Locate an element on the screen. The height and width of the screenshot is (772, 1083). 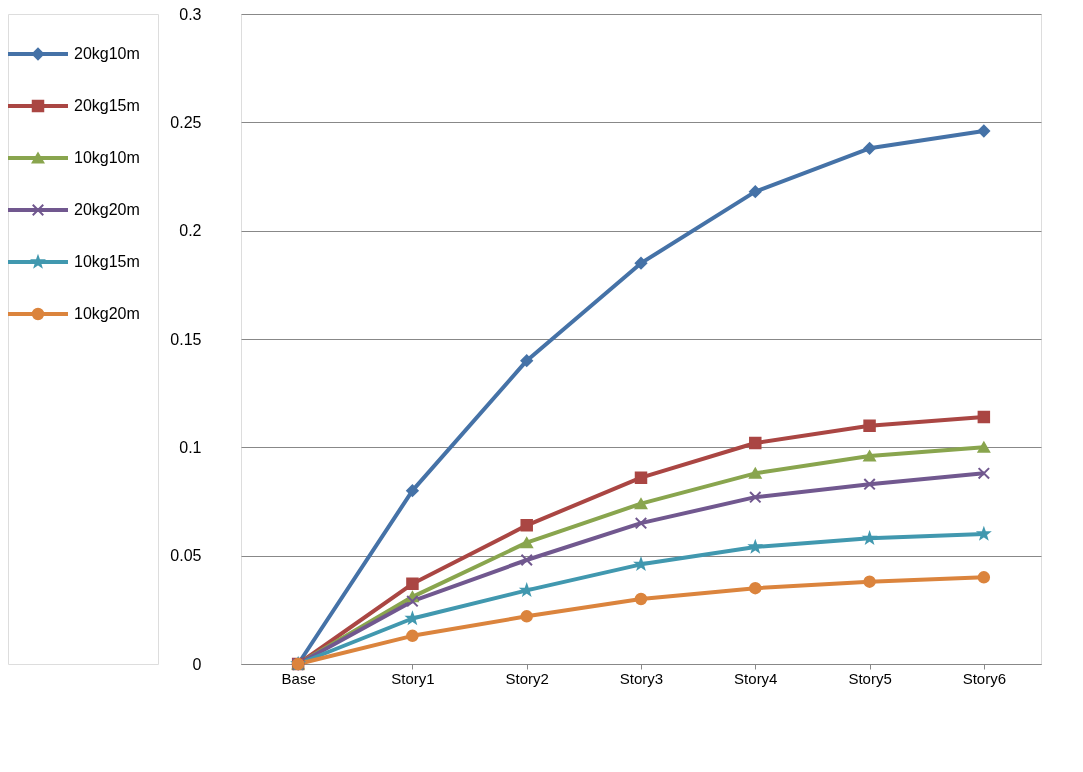
x-tick-label: Story6 is located at coordinates (984, 678).